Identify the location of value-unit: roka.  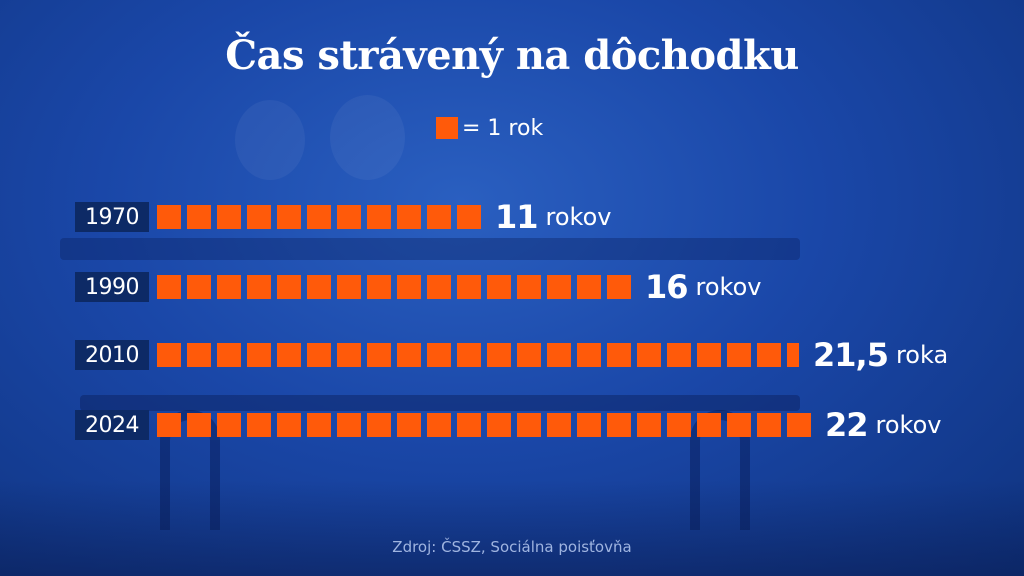
(922, 355).